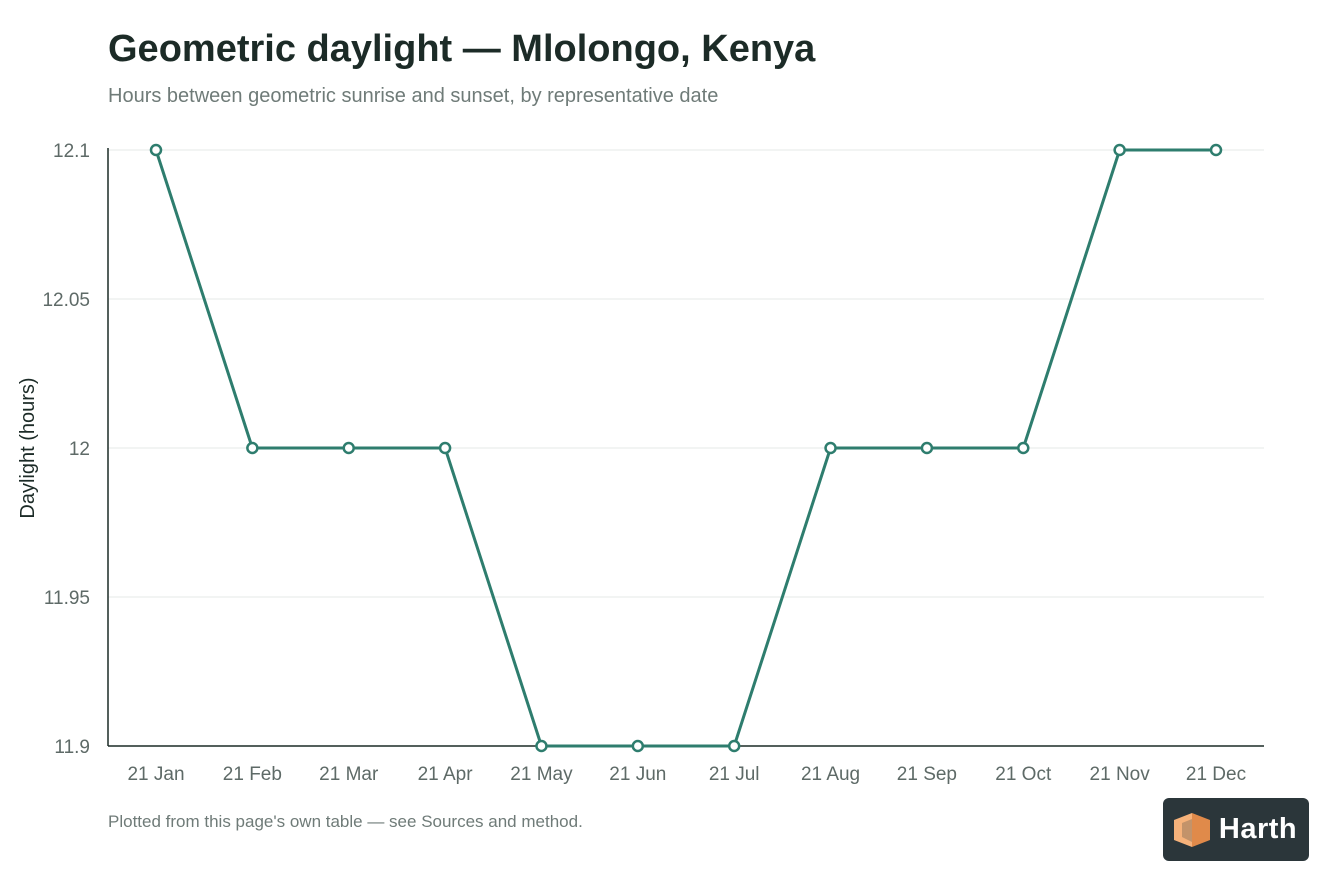 The image size is (1344, 896). I want to click on y-tick-label: 12.05, so click(66, 300).